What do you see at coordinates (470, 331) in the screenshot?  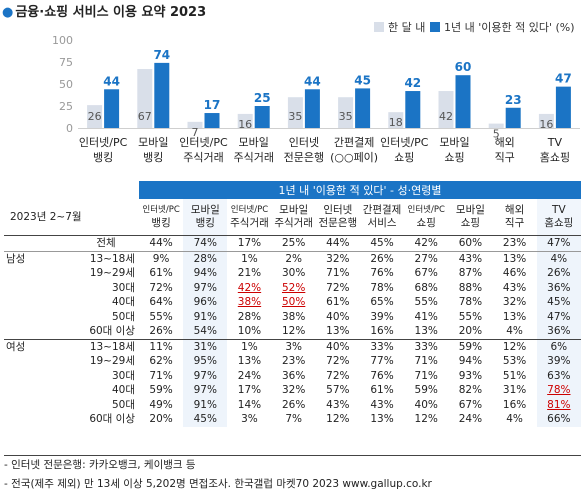 I see `table-cell: 20%` at bounding box center [470, 331].